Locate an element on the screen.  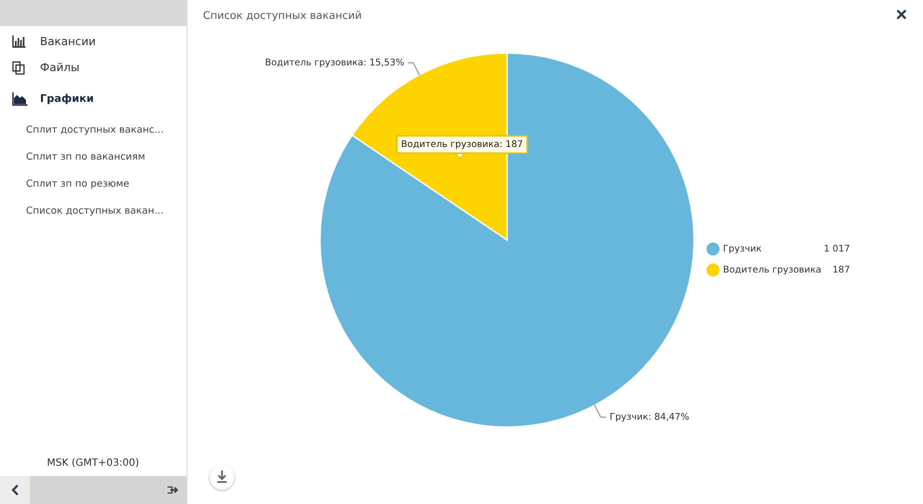
text: Сплит зп по вакансиям is located at coordinates (85, 156).